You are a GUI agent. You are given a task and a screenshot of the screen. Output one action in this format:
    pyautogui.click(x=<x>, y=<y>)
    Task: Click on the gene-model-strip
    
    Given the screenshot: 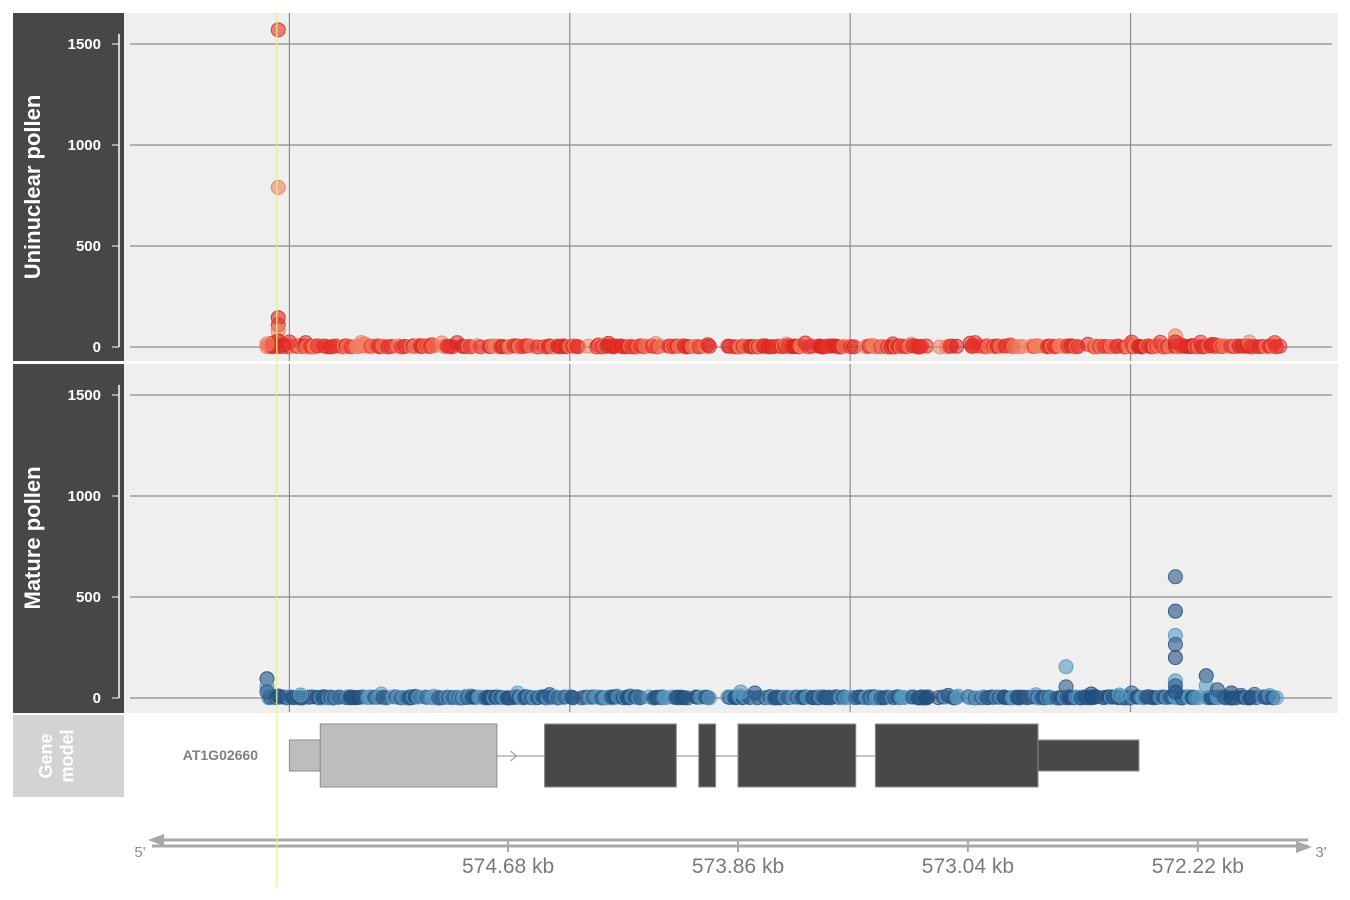 What is the action you would take?
    pyautogui.click(x=68, y=756)
    